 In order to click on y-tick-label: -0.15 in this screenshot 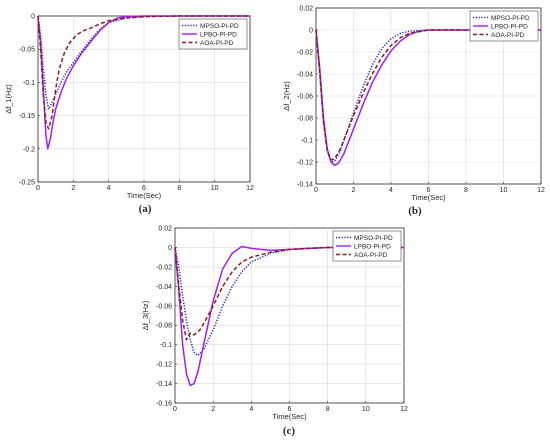, I will do `click(27, 116)`.